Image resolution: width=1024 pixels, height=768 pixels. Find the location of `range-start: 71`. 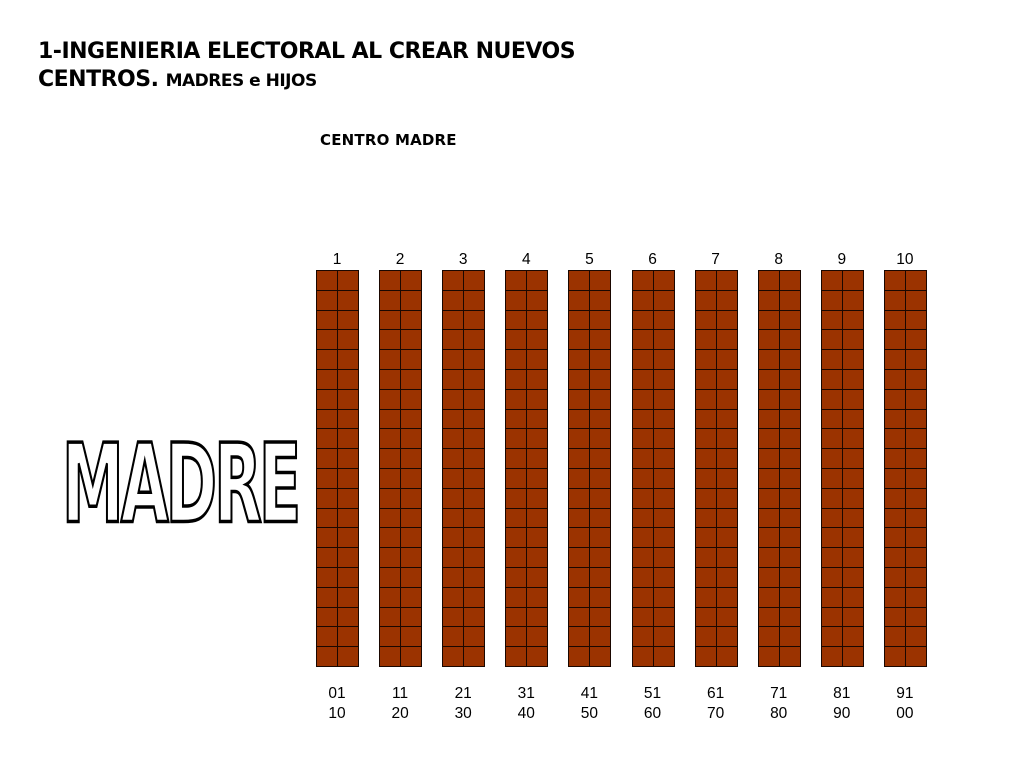

range-start: 71 is located at coordinates (779, 693).